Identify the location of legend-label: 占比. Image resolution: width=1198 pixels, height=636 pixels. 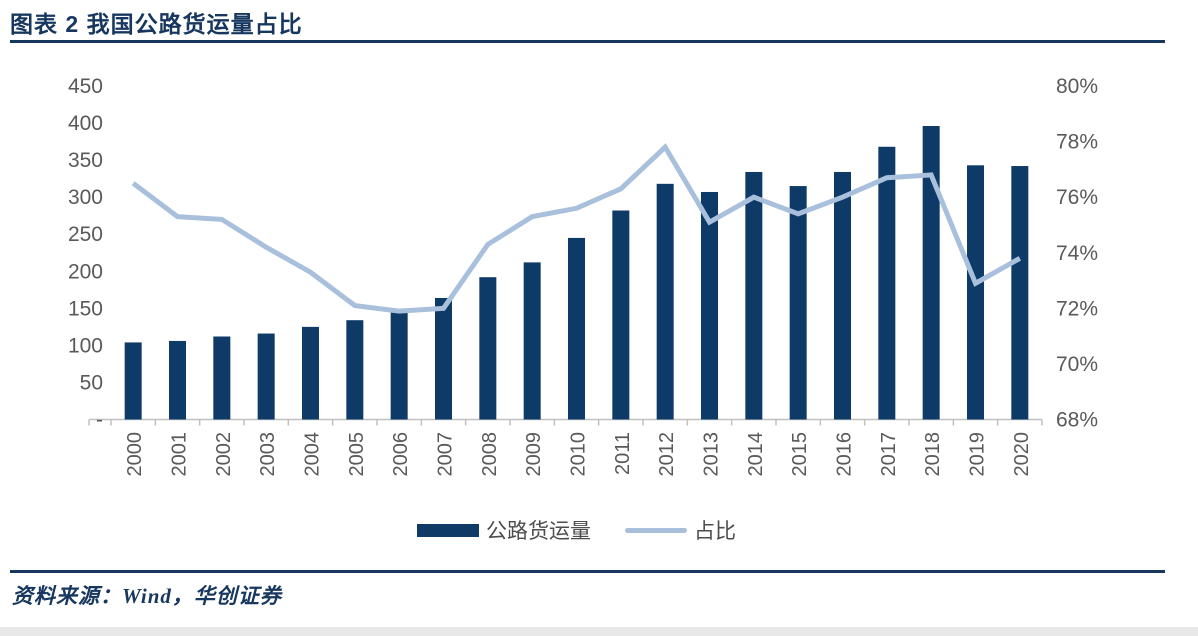
(715, 531).